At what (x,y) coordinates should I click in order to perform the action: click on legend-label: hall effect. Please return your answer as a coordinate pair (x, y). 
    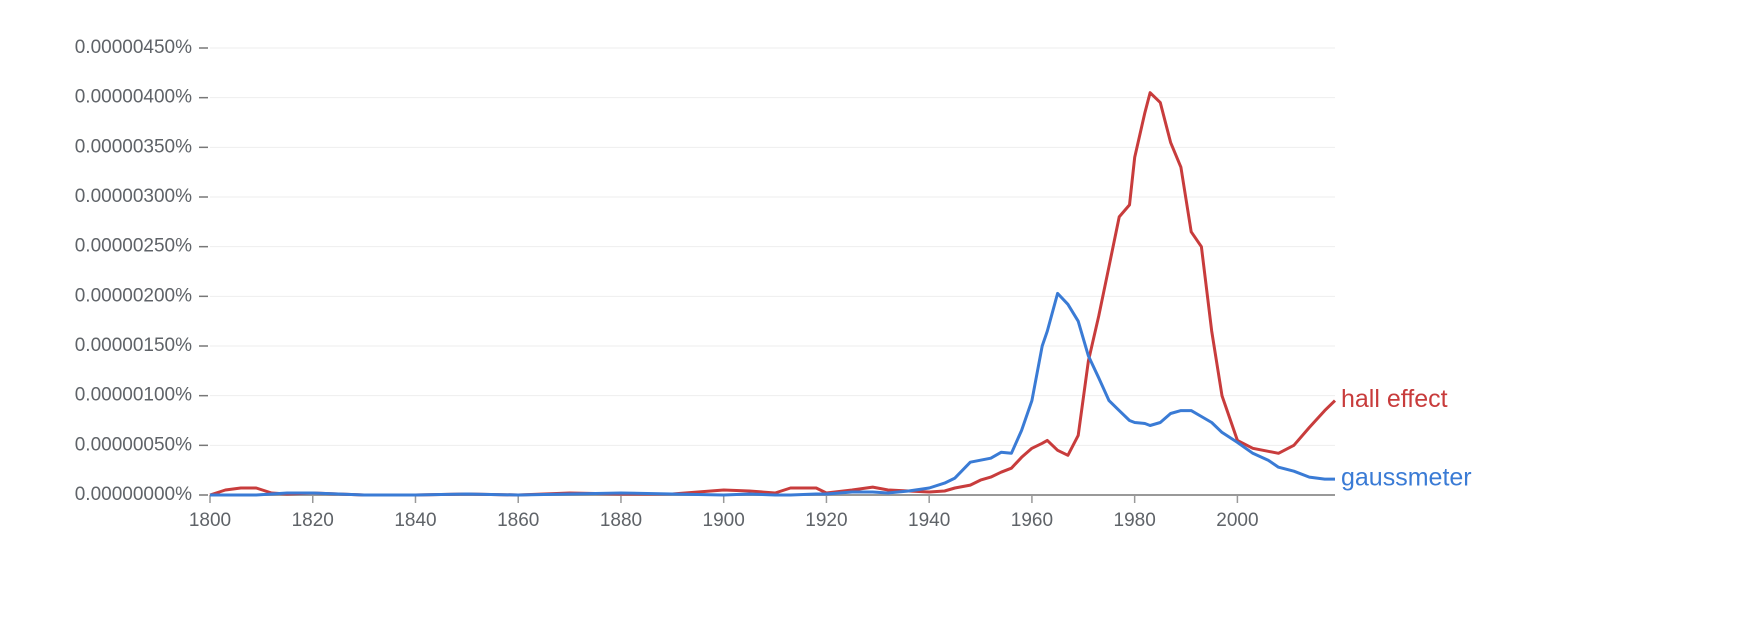
    Looking at the image, I should click on (1394, 399).